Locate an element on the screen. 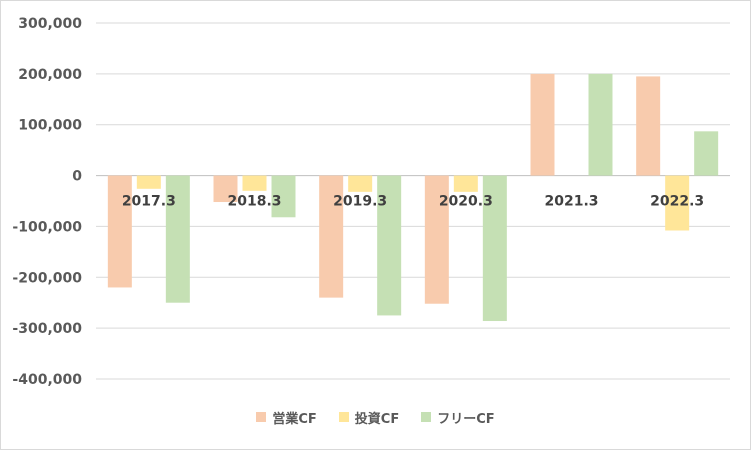  bar-free-cf-2022.3 is located at coordinates (706, 153).